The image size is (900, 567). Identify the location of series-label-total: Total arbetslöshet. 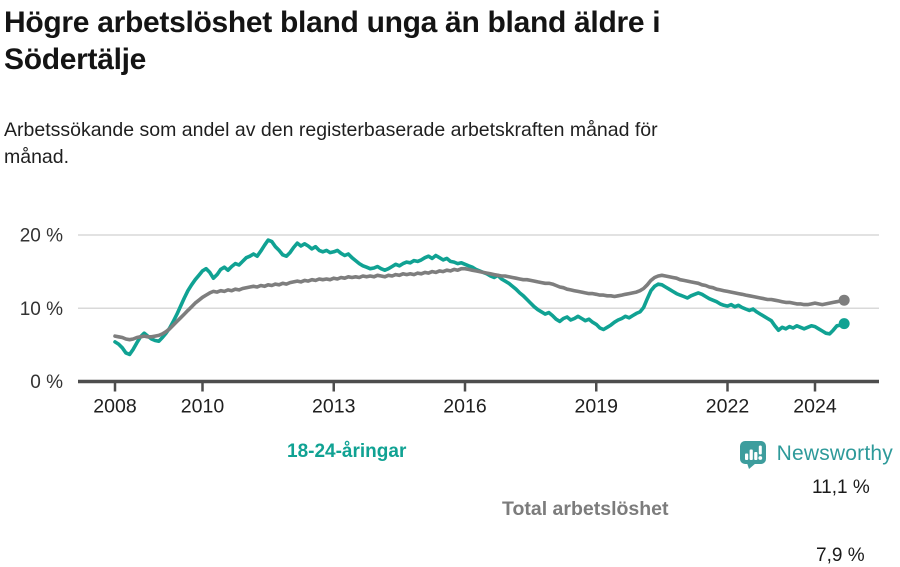
(585, 509).